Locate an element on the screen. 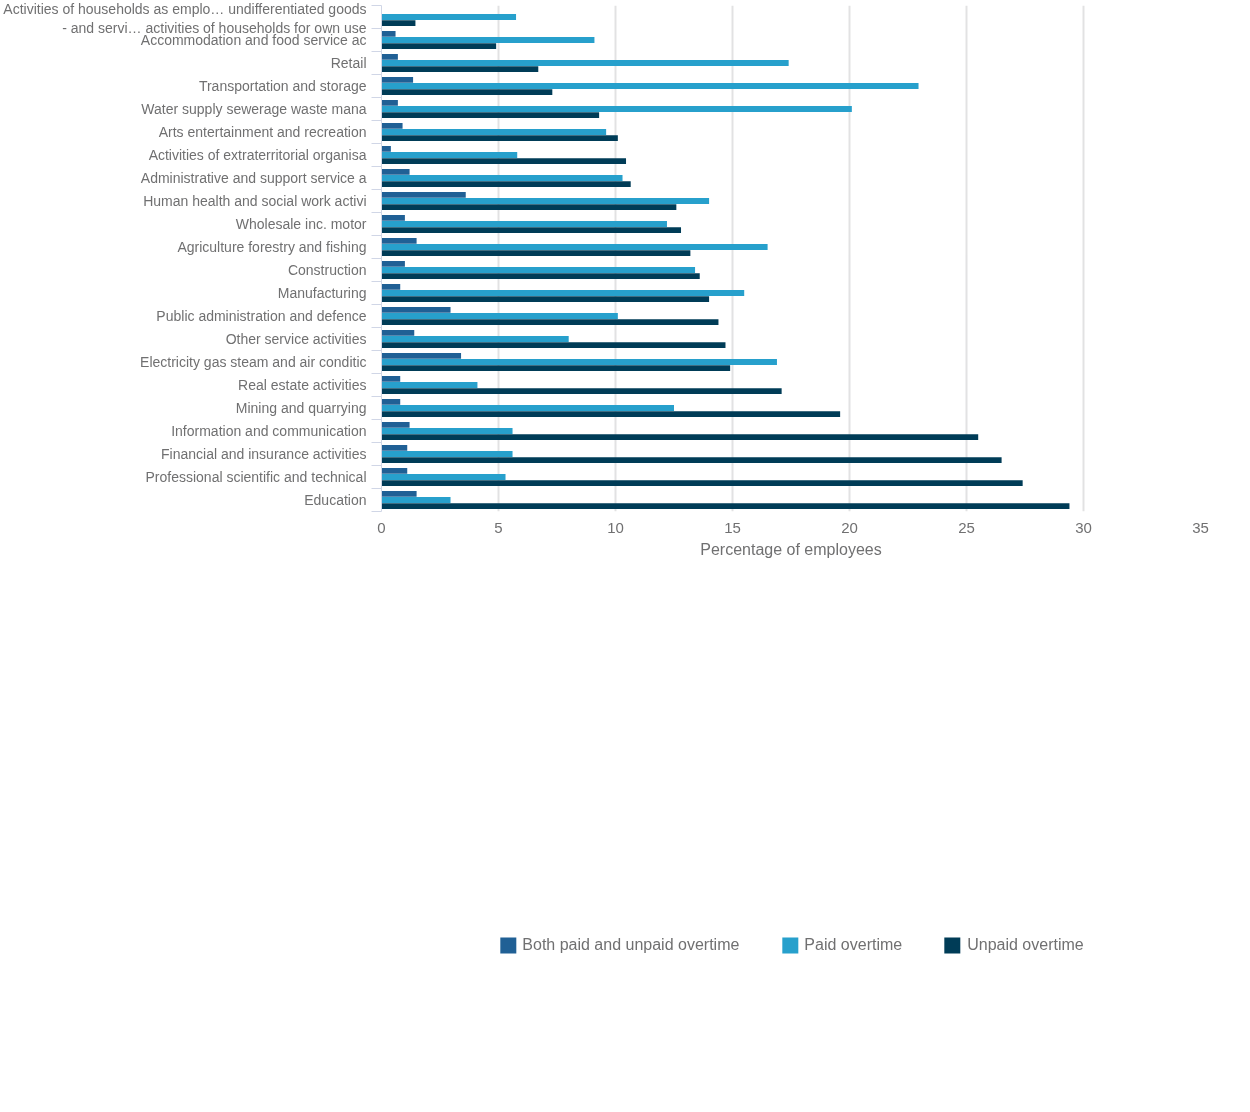 Image resolution: width=1250 pixels, height=1112 pixels. y-tick-label: Professional scientific and technical is located at coordinates (256, 477).